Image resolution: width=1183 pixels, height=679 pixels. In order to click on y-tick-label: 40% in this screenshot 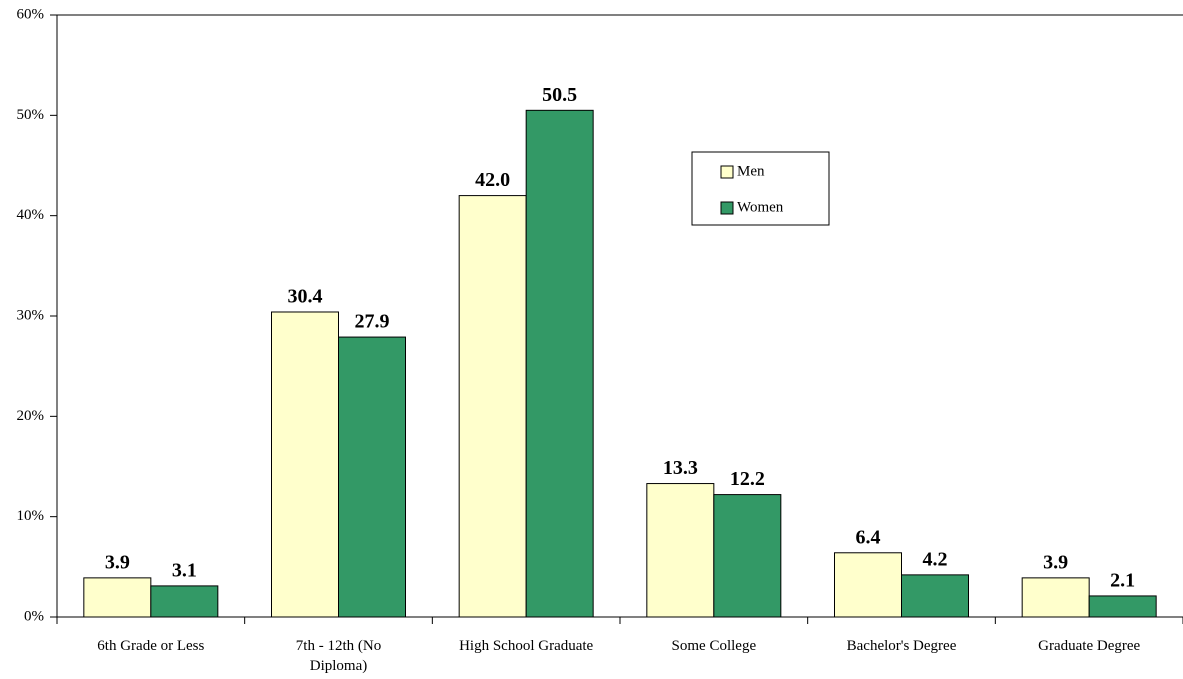, I will do `click(31, 215)`.